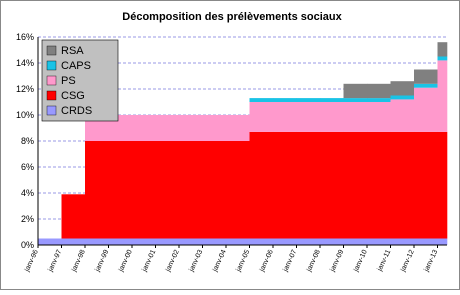 The width and height of the screenshot is (460, 295). Describe the element at coordinates (76, 111) in the screenshot. I see `legend-label: CRDS` at that location.